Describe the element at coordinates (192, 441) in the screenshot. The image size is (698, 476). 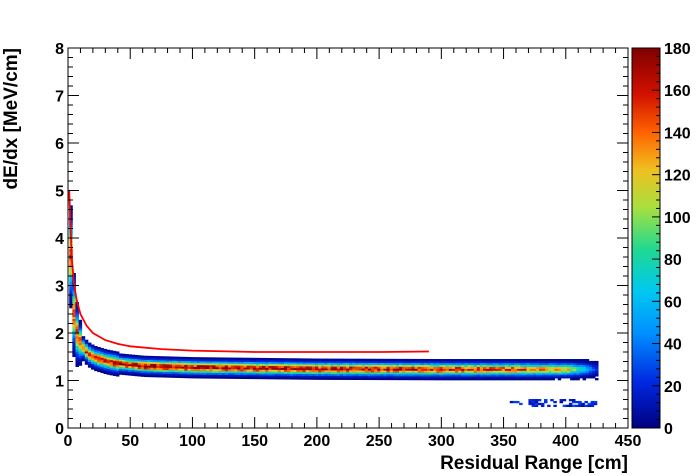
I see `x-tick-label: 100` at that location.